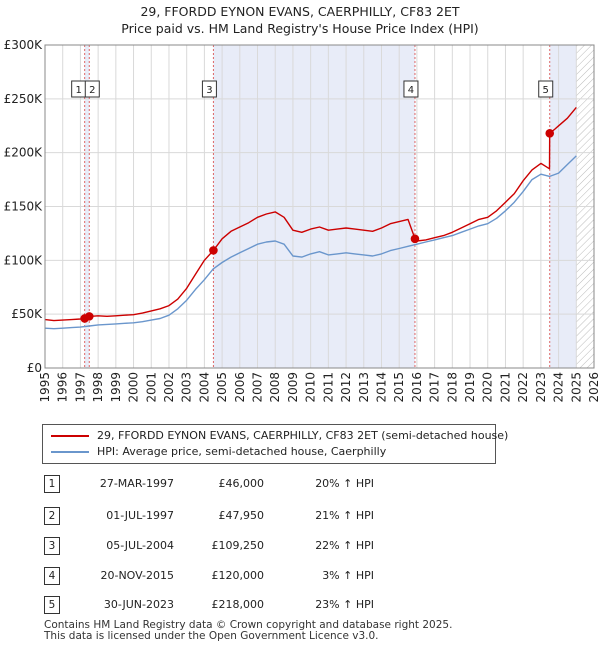  Describe the element at coordinates (140, 515) in the screenshot. I see `sale-date: 01-JUL-1997` at that location.